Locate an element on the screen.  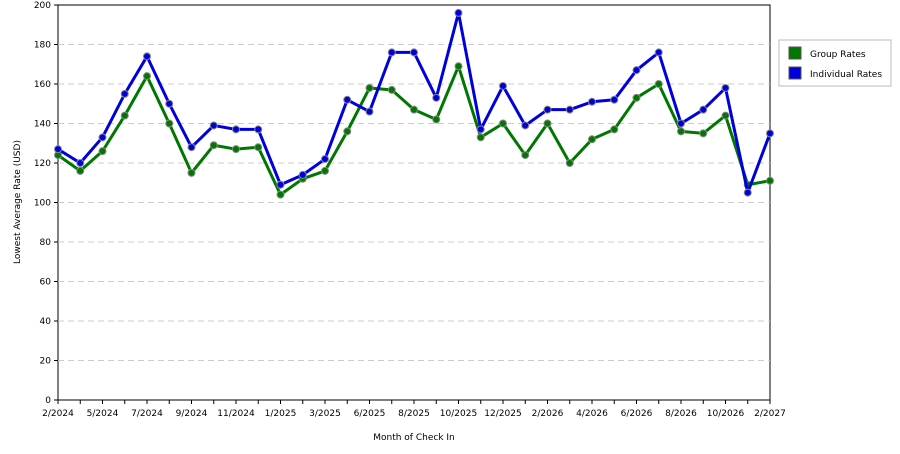
x-tick-label: 12/2025 is located at coordinates (502, 414).